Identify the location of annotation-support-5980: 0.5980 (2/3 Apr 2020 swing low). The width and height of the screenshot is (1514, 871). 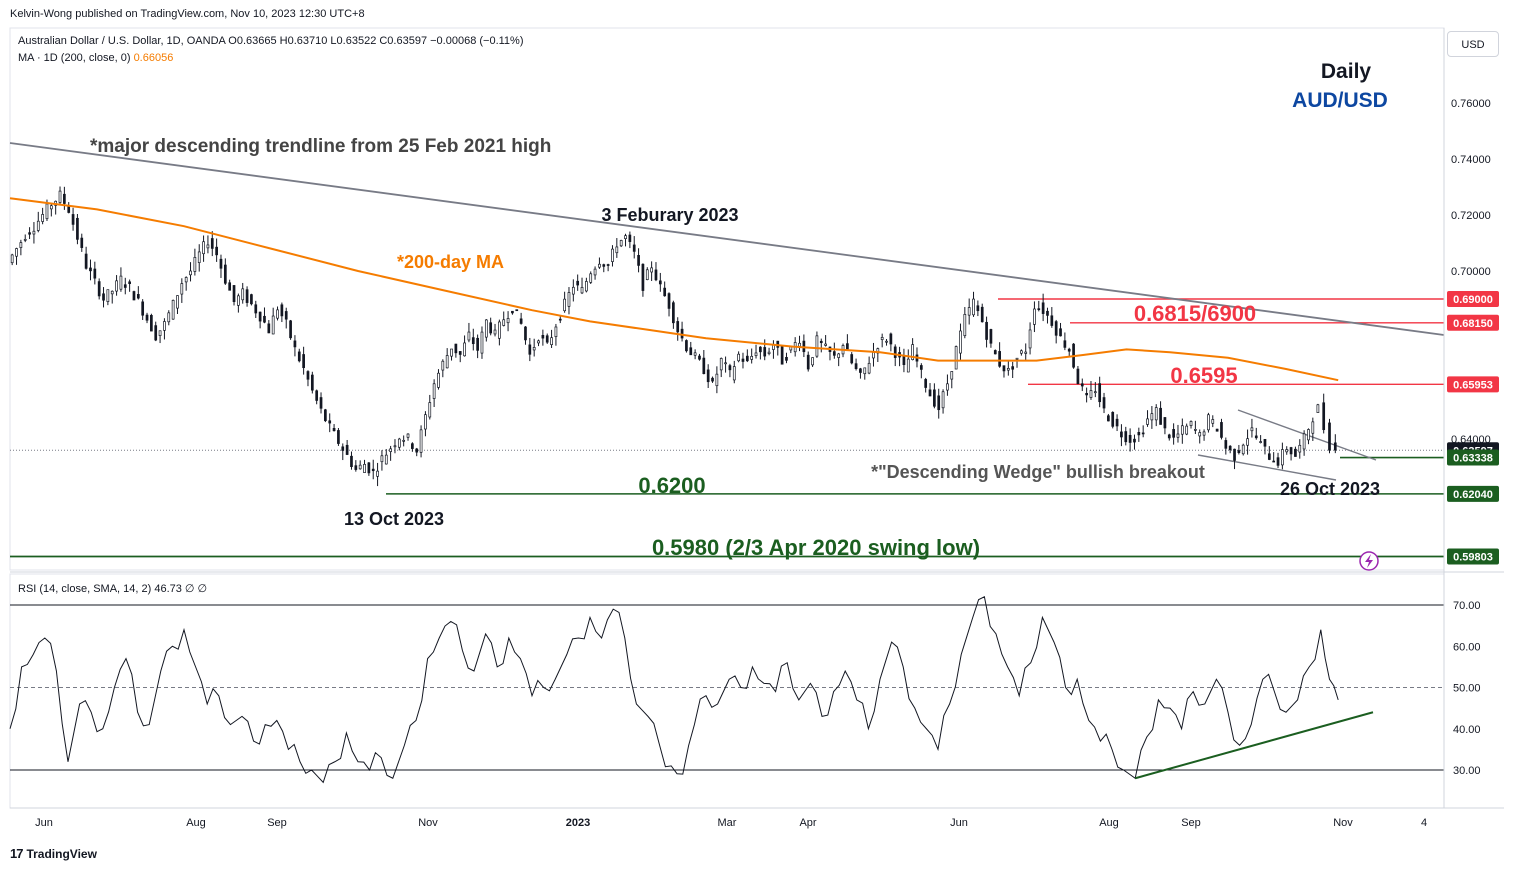
(816, 547).